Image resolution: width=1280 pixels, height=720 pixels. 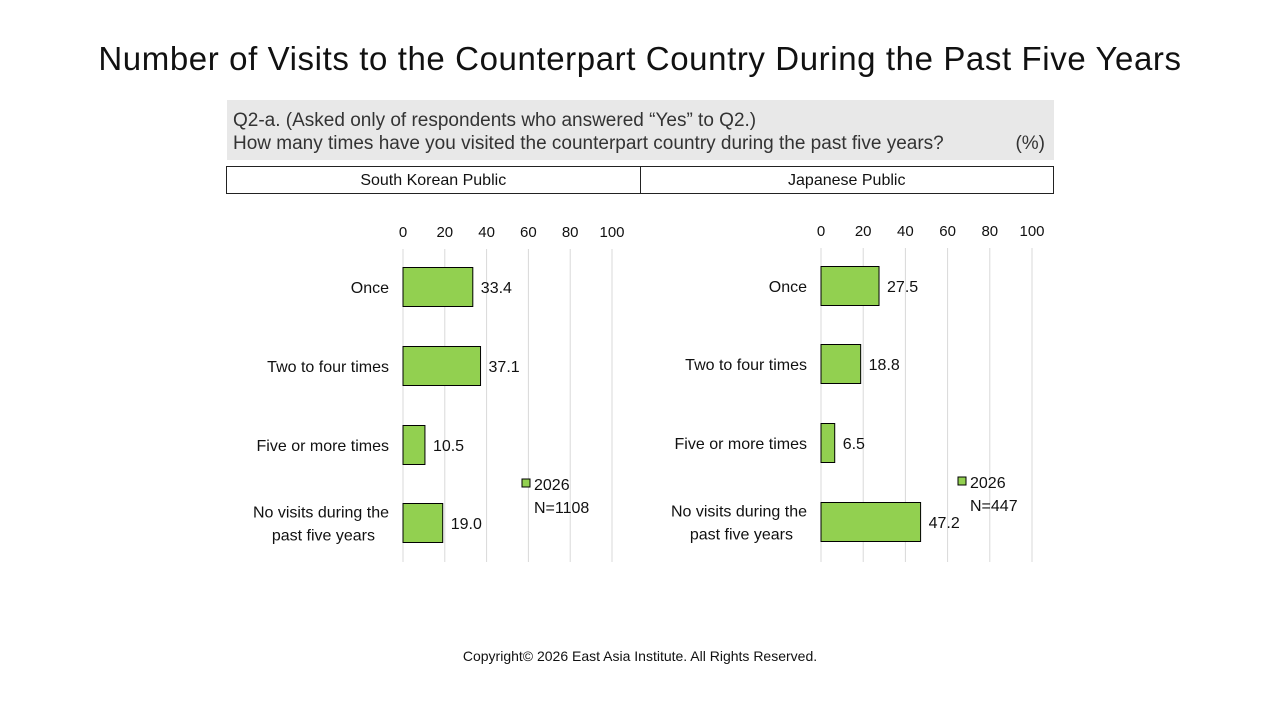 I want to click on value-label: 19.0, so click(x=466, y=524).